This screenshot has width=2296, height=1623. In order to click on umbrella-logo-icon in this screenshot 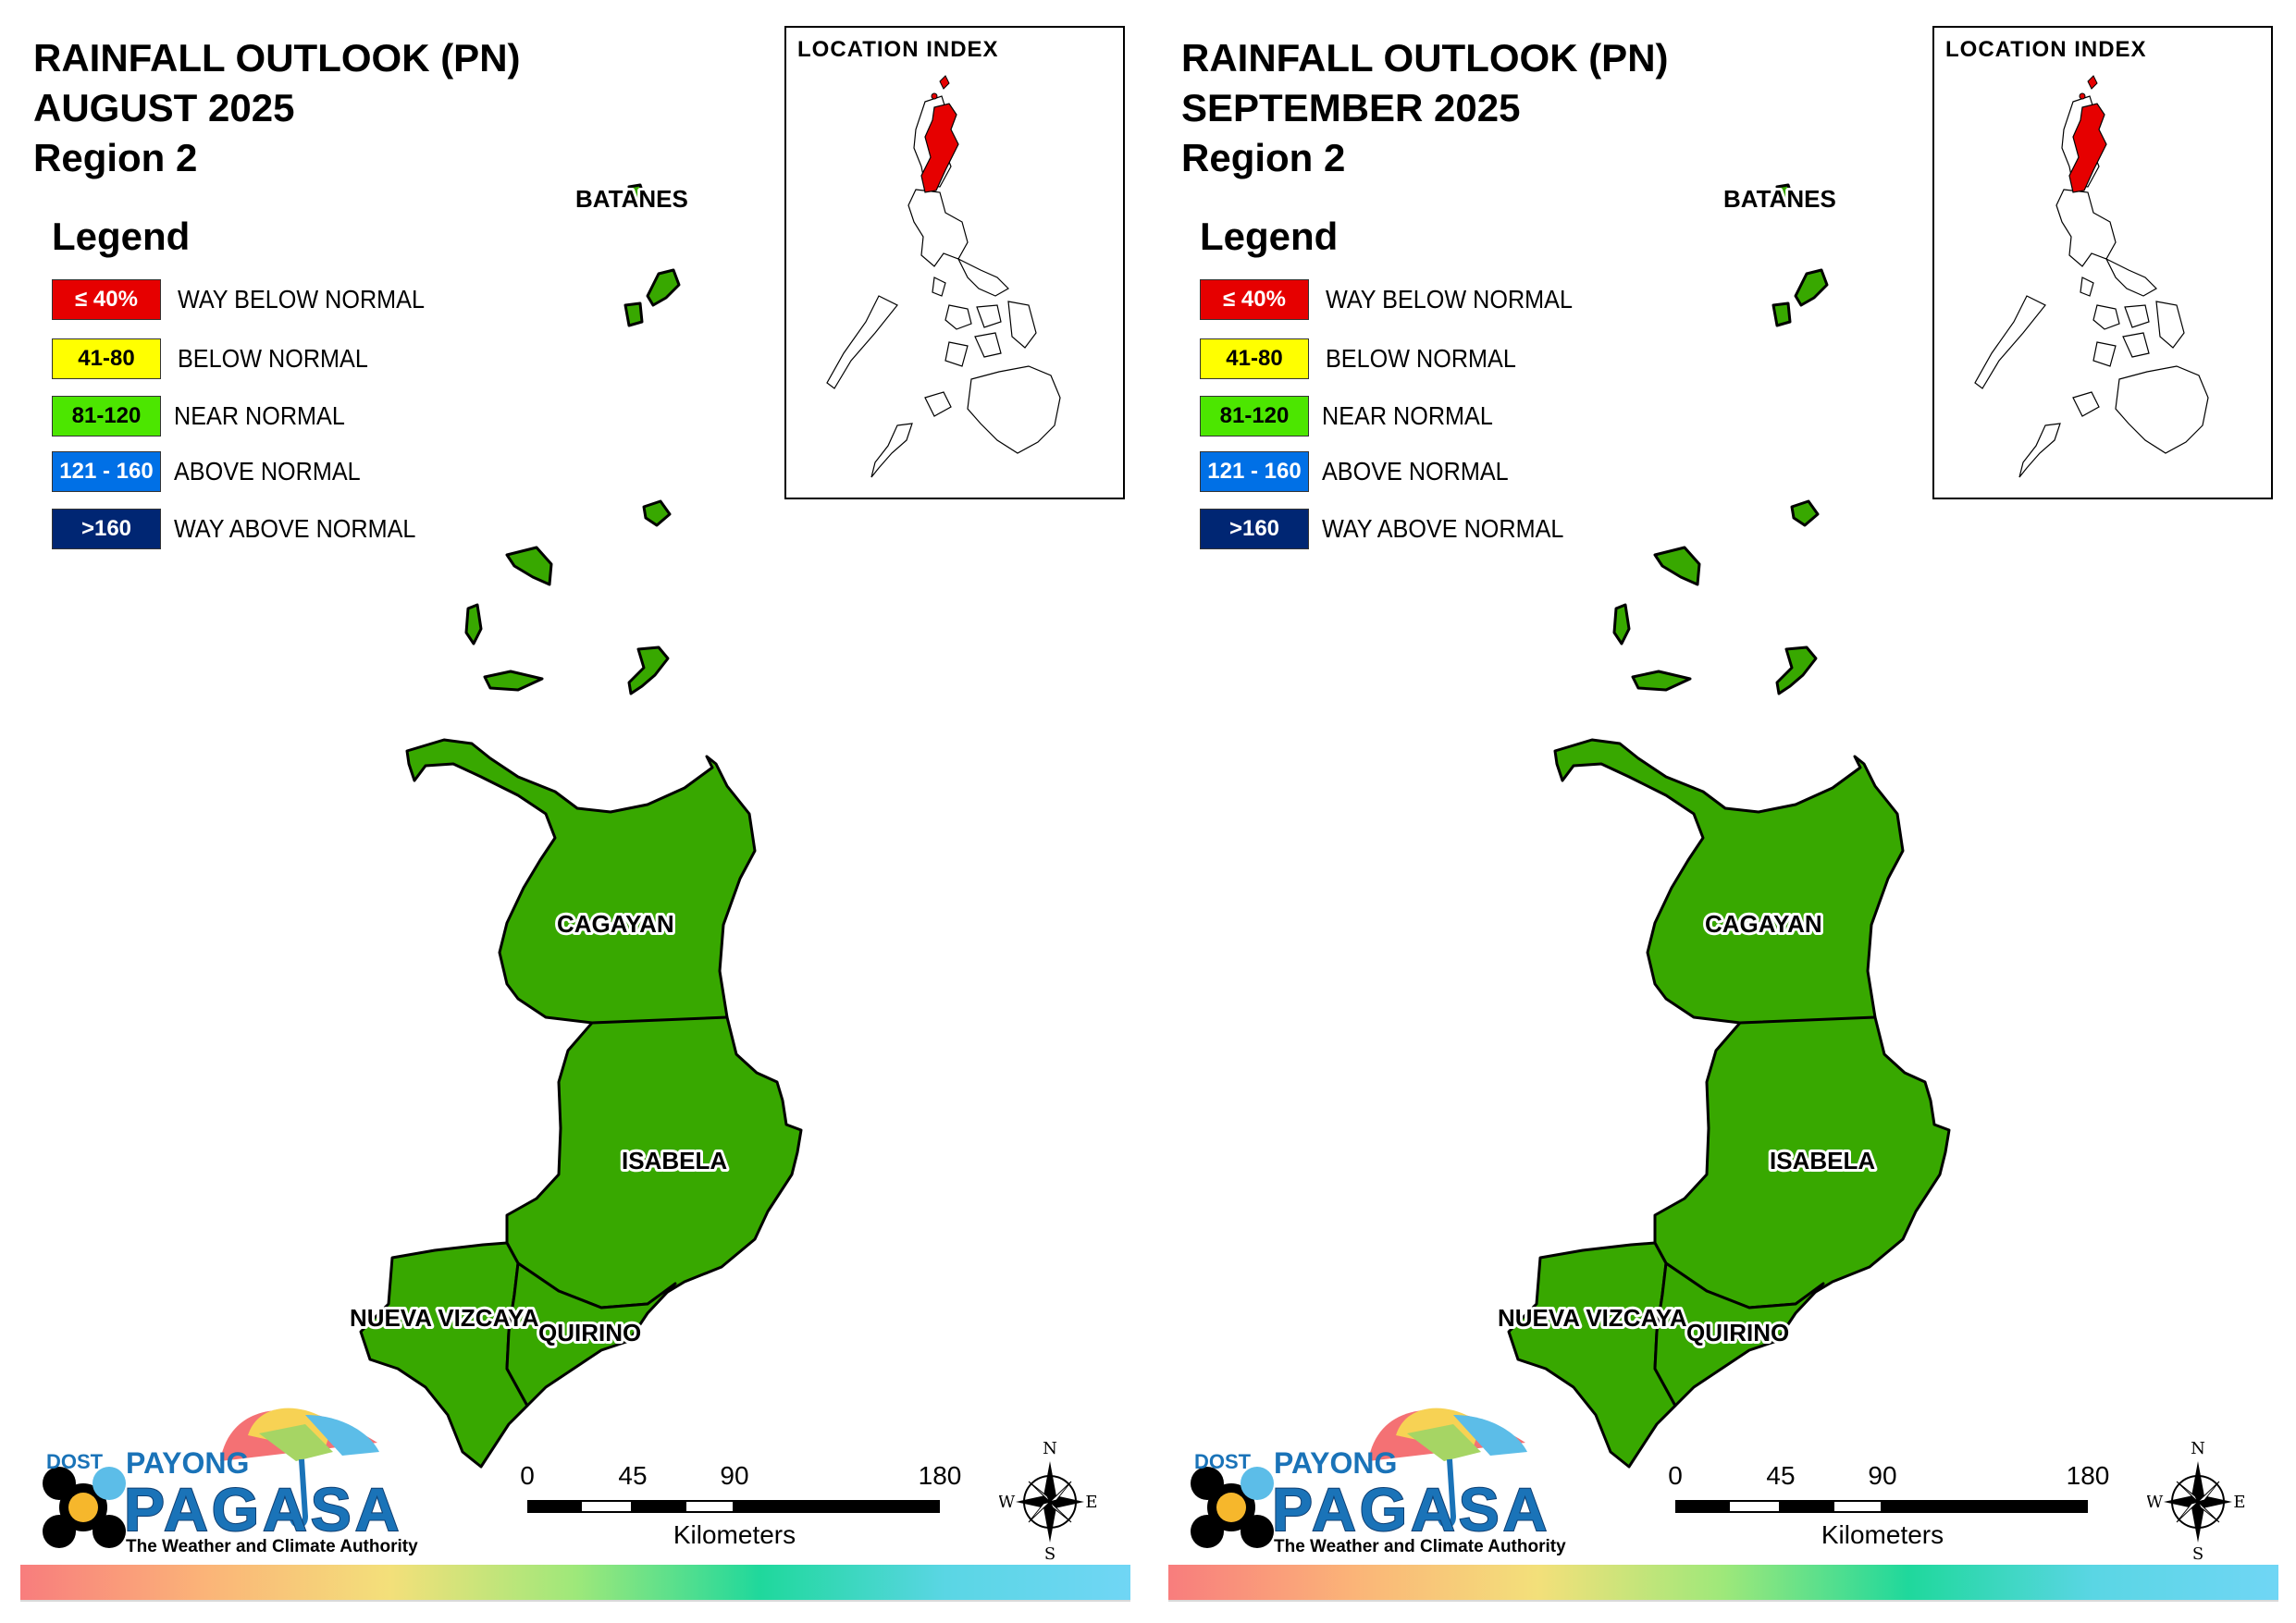, I will do `click(1359, 1478)`.